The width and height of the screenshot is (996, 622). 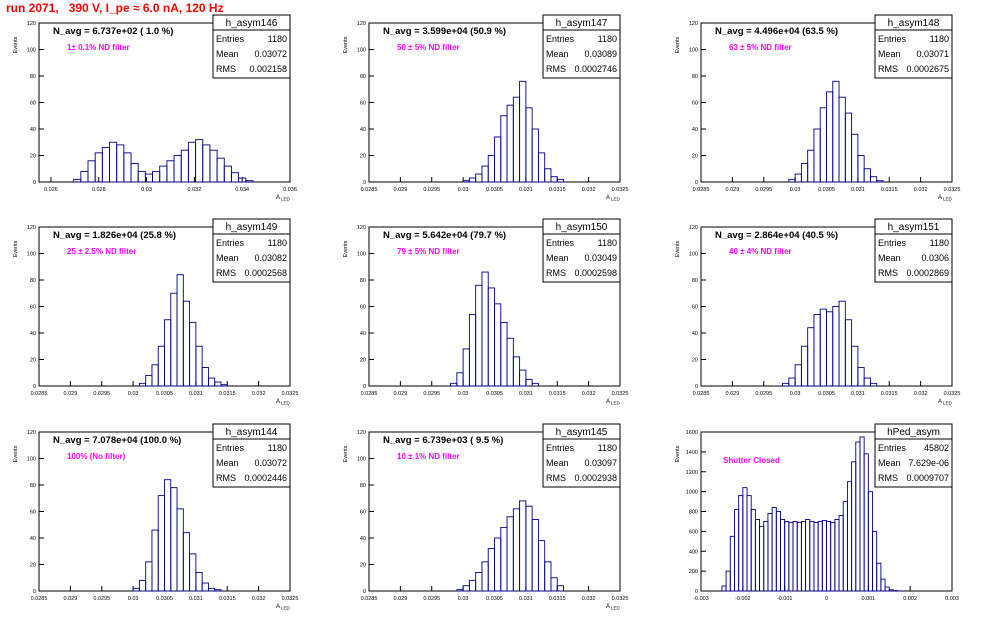 I want to click on filter-label: 40 ± 4% ND filter, so click(x=760, y=251).